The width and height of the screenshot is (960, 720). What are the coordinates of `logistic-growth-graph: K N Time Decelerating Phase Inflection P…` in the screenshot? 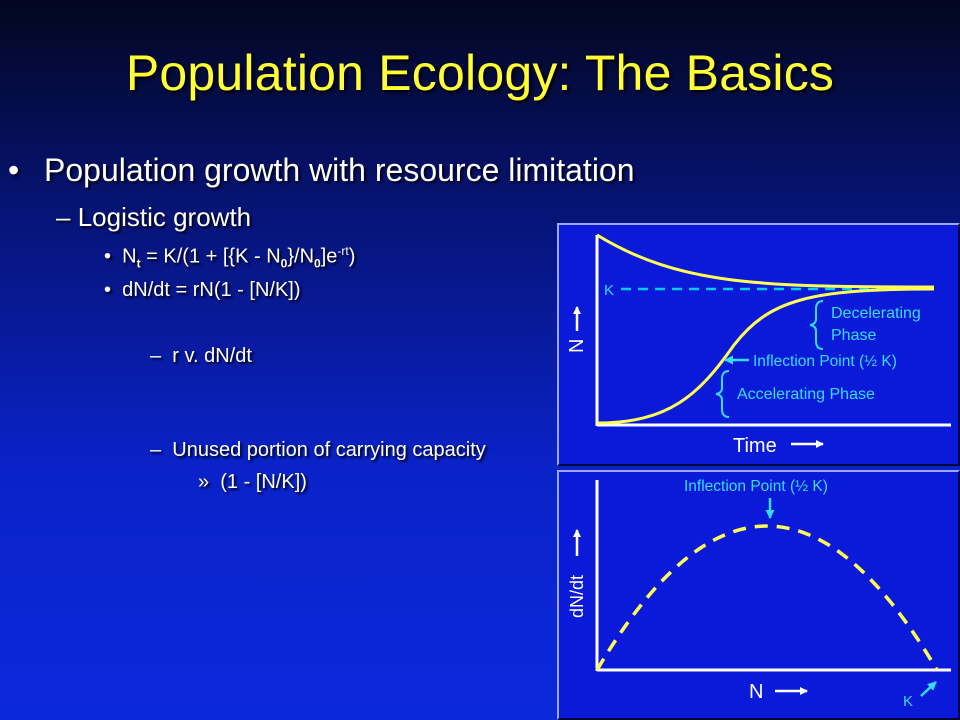 It's located at (758, 344).